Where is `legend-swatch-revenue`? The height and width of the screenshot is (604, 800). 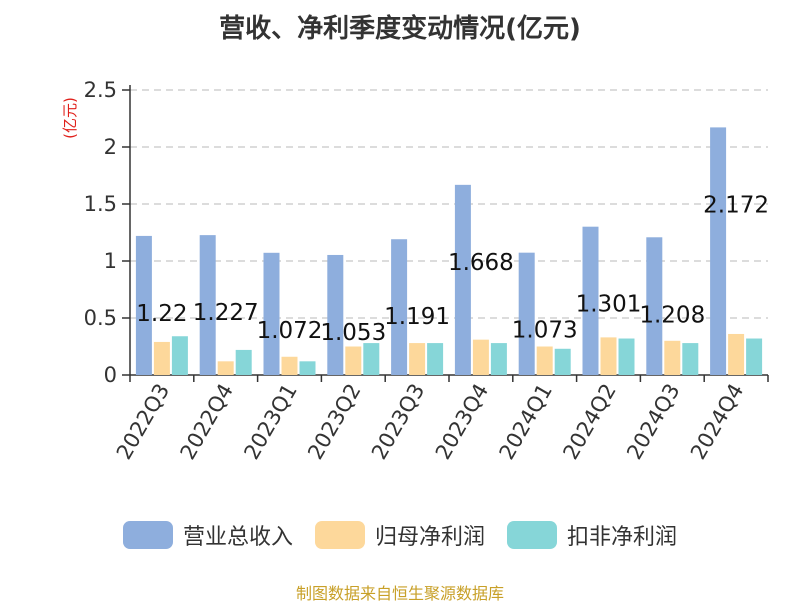
legend-swatch-revenue is located at coordinates (147, 535).